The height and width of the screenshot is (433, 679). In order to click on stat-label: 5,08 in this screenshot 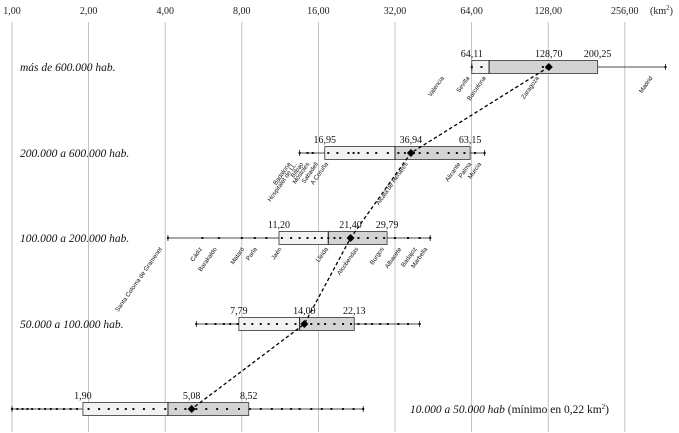, I will do `click(192, 396)`.